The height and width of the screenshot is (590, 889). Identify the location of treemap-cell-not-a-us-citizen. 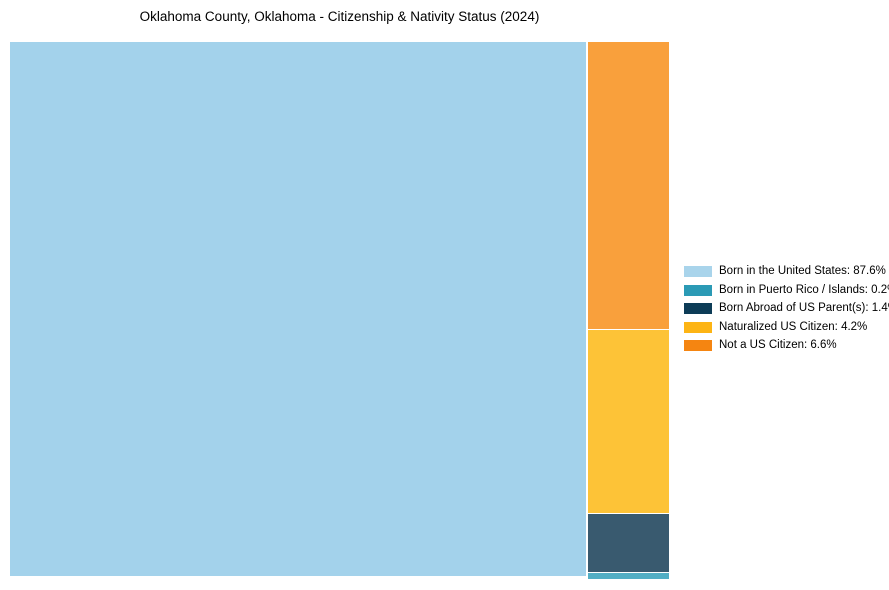
(628, 185).